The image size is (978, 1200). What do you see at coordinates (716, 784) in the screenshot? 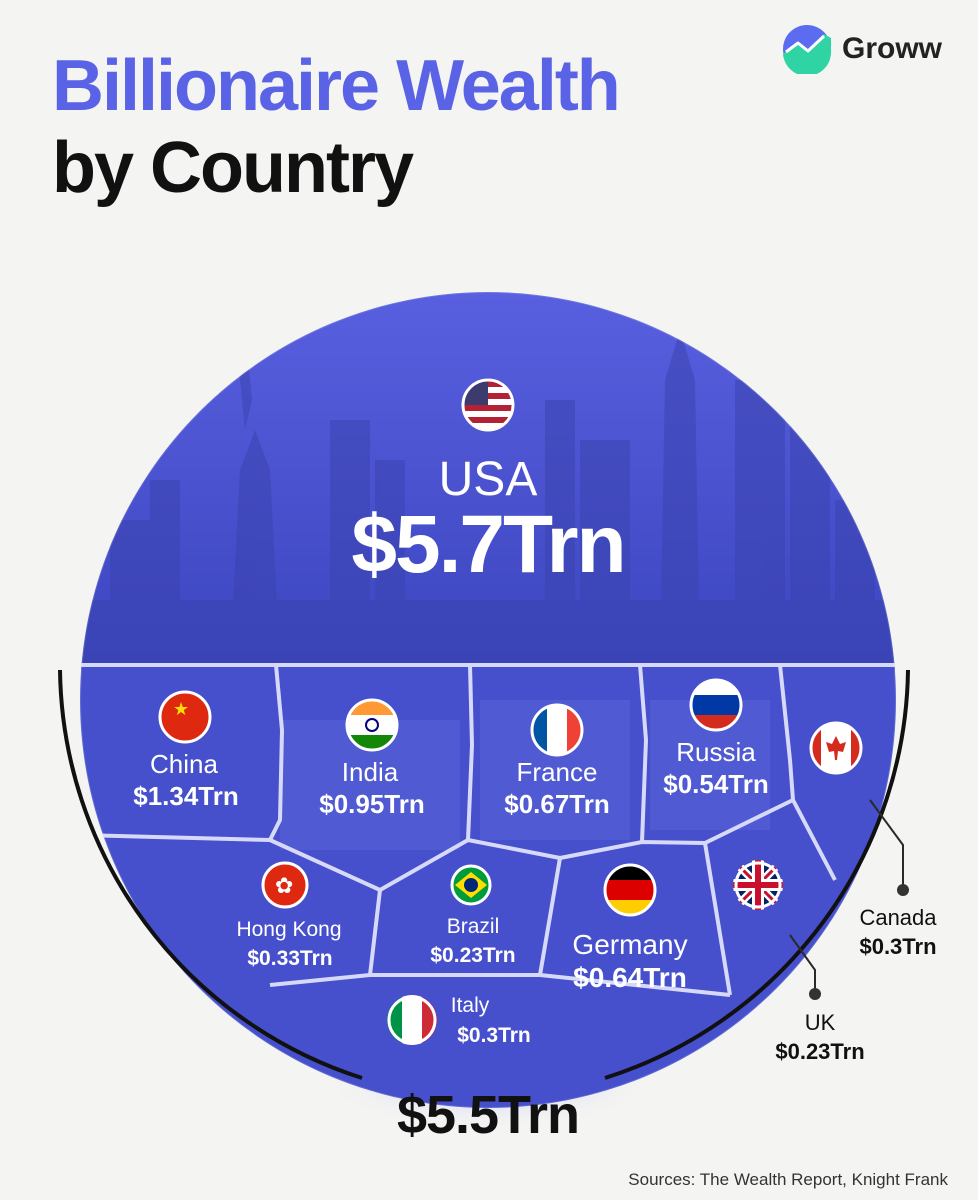
I see `russia-value-label: $0.54Trn` at bounding box center [716, 784].